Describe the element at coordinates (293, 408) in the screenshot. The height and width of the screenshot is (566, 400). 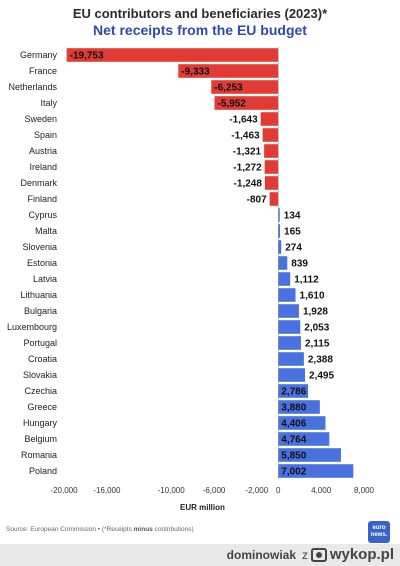
I see `value-label-greece: 3,880` at that location.